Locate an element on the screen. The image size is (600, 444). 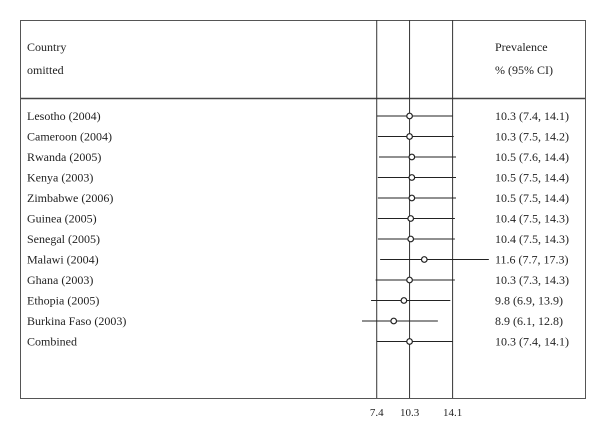
x-tick-label: 14.1 is located at coordinates (452, 413).